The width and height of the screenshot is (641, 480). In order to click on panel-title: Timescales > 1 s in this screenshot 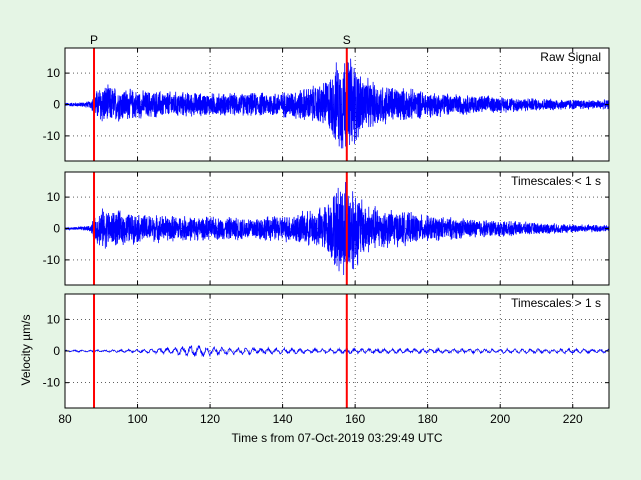, I will do `click(556, 303)`.